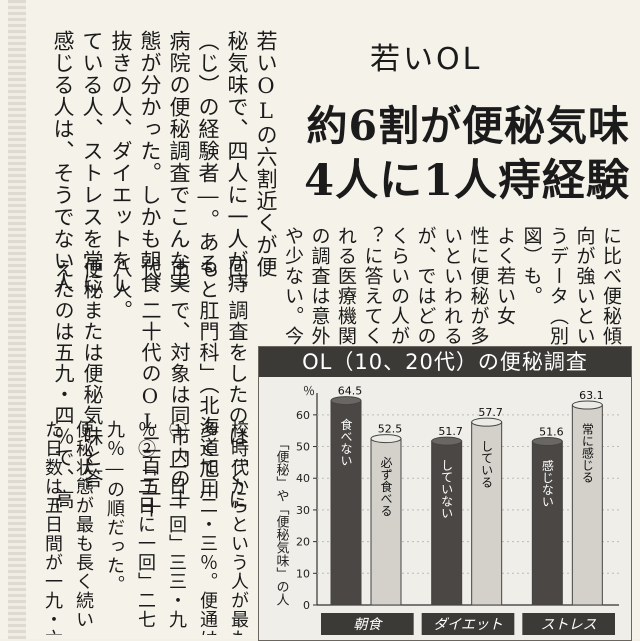  I want to click on body-text-column: 九％―の順だった。, so click(114, 507).